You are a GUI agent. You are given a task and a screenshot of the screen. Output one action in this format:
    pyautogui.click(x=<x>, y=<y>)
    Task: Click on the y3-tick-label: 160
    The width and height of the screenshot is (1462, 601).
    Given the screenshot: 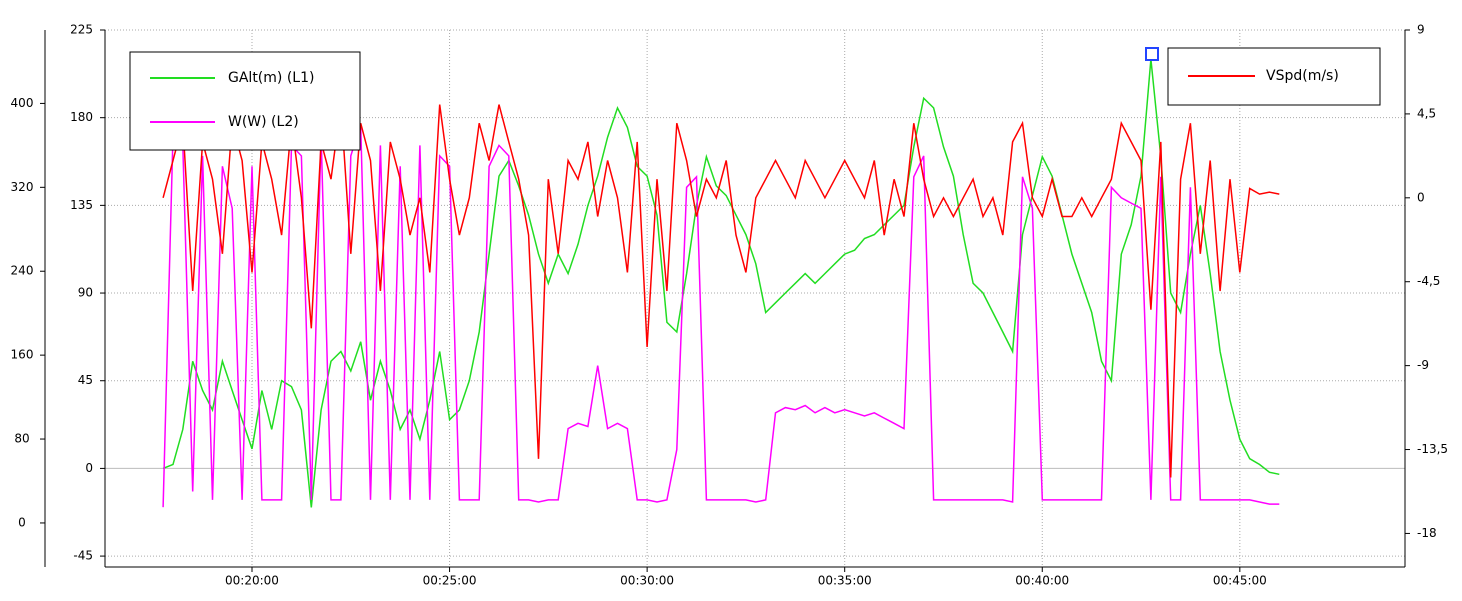 What is the action you would take?
    pyautogui.click(x=22, y=355)
    